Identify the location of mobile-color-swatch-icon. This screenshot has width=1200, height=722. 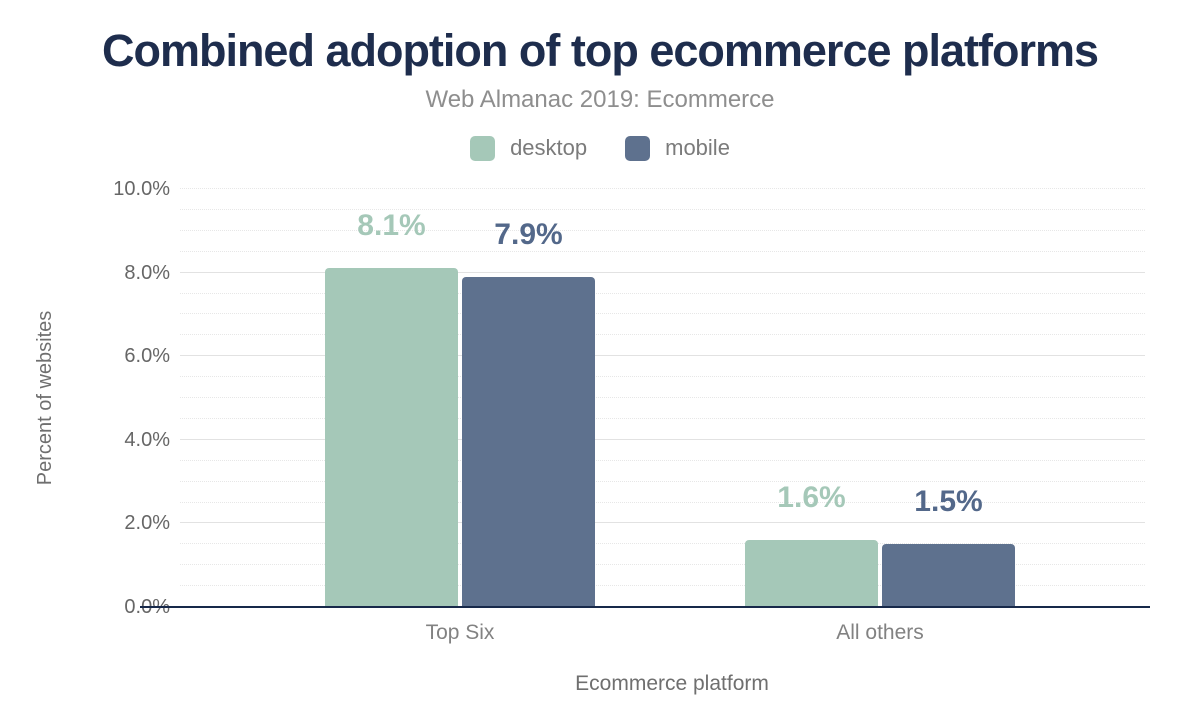
(638, 148).